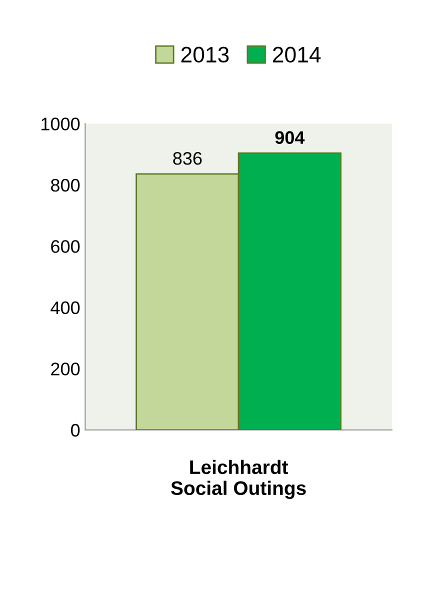  What do you see at coordinates (65, 185) in the screenshot?
I see `y-tick-label: 800` at bounding box center [65, 185].